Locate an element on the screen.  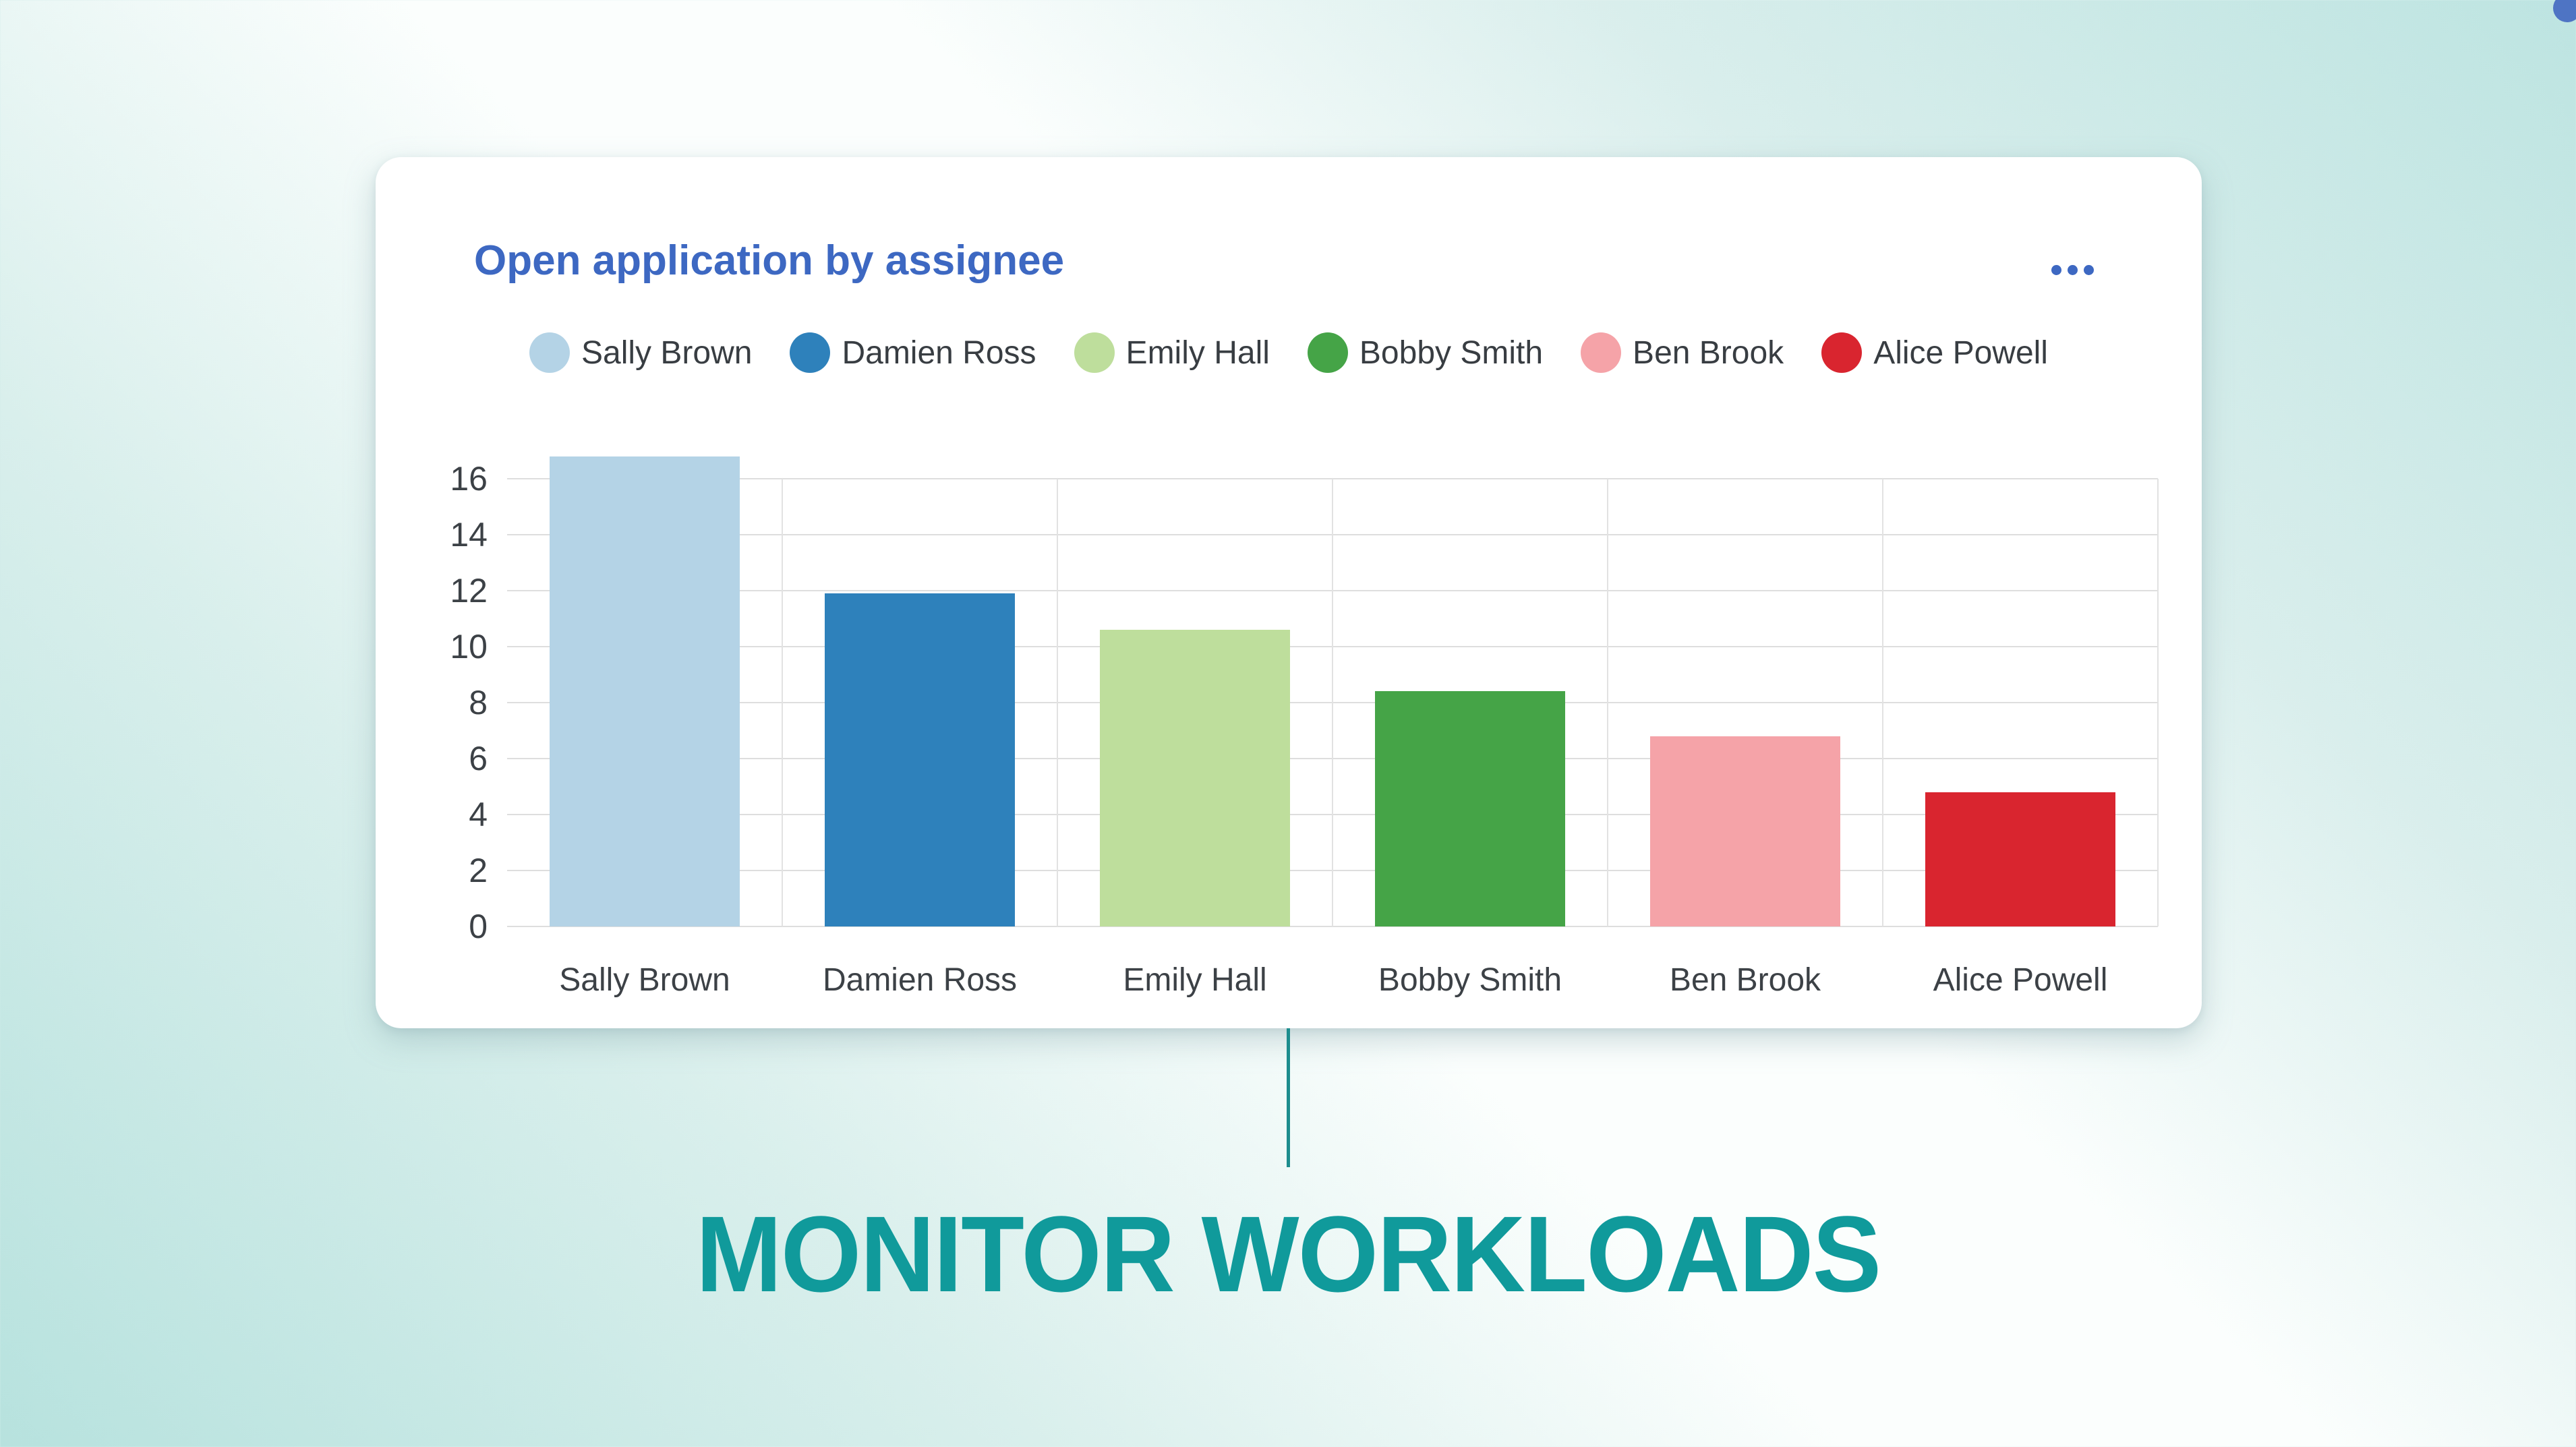
bar-emily-hall is located at coordinates (1195, 778).